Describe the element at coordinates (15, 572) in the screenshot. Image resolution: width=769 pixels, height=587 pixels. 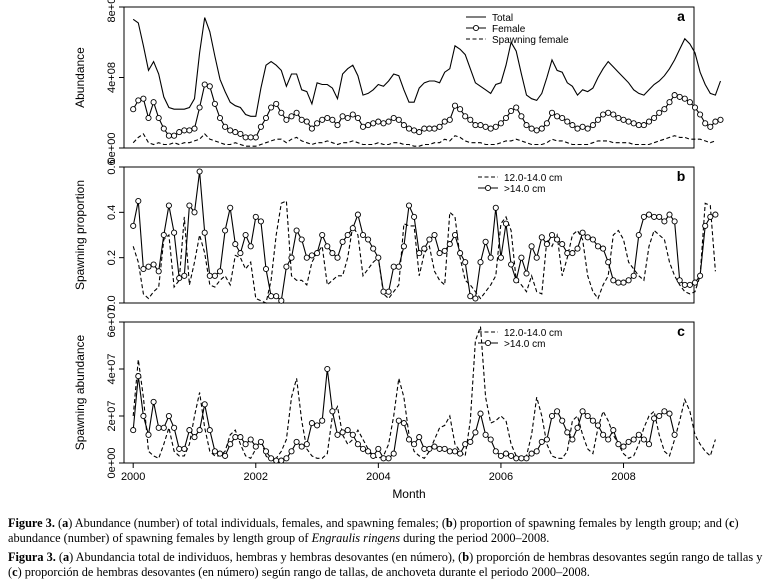
I see `caption-es-part-c: c` at that location.